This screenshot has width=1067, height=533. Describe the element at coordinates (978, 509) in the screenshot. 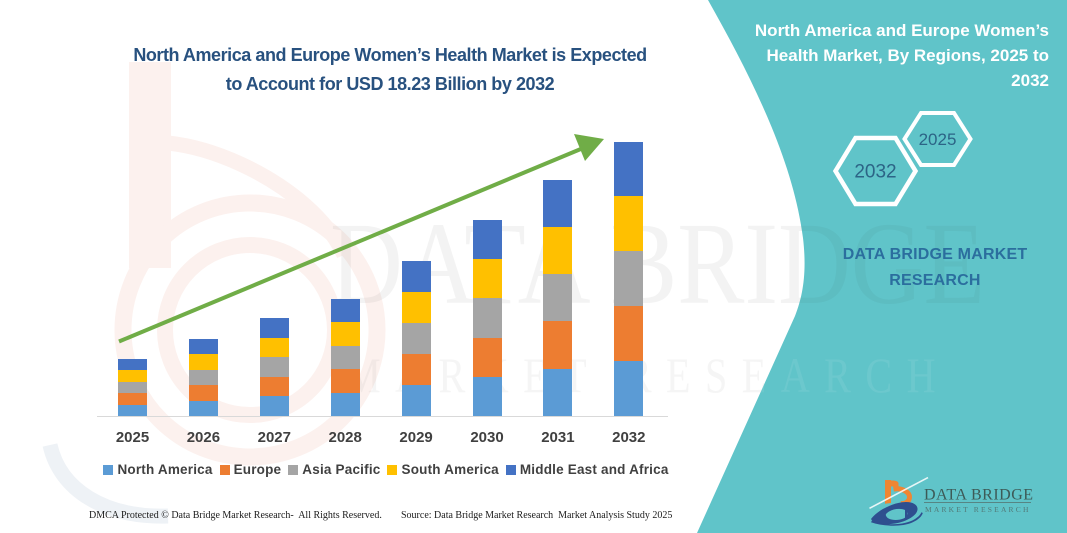

I see `svg-text: MARKET RESEARCH` at that location.